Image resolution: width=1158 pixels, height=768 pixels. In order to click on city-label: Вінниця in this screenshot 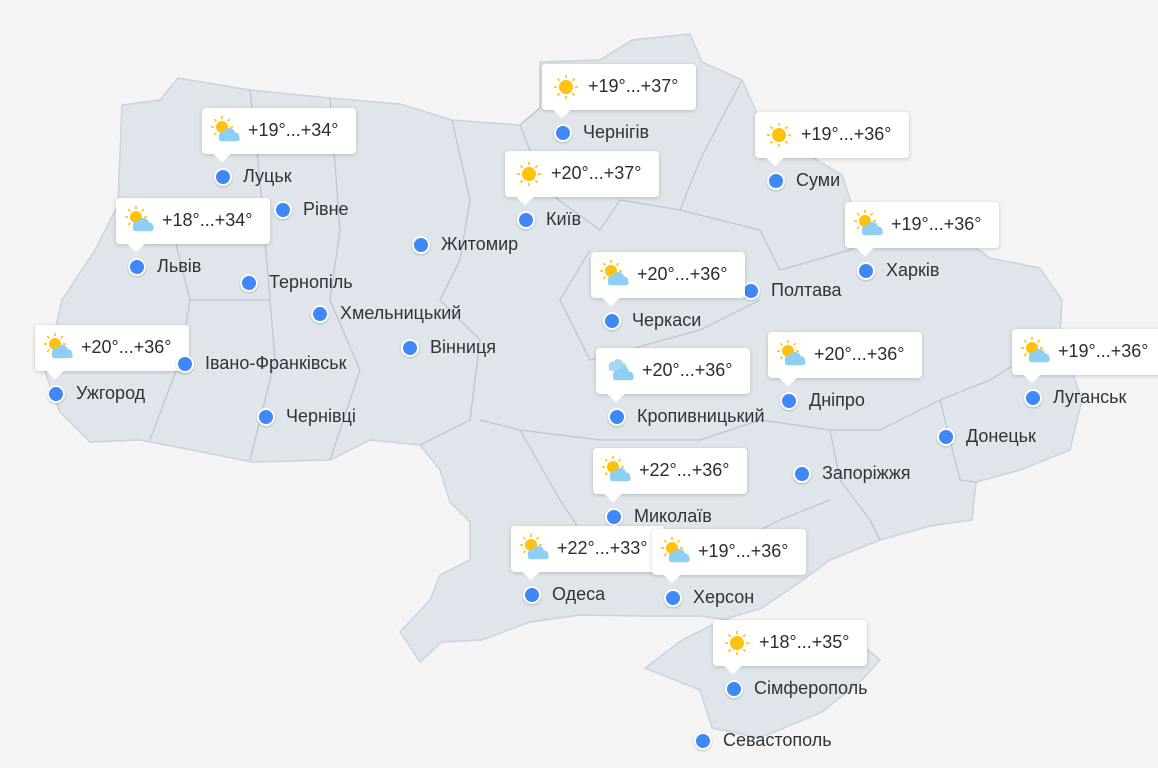, I will do `click(463, 347)`.